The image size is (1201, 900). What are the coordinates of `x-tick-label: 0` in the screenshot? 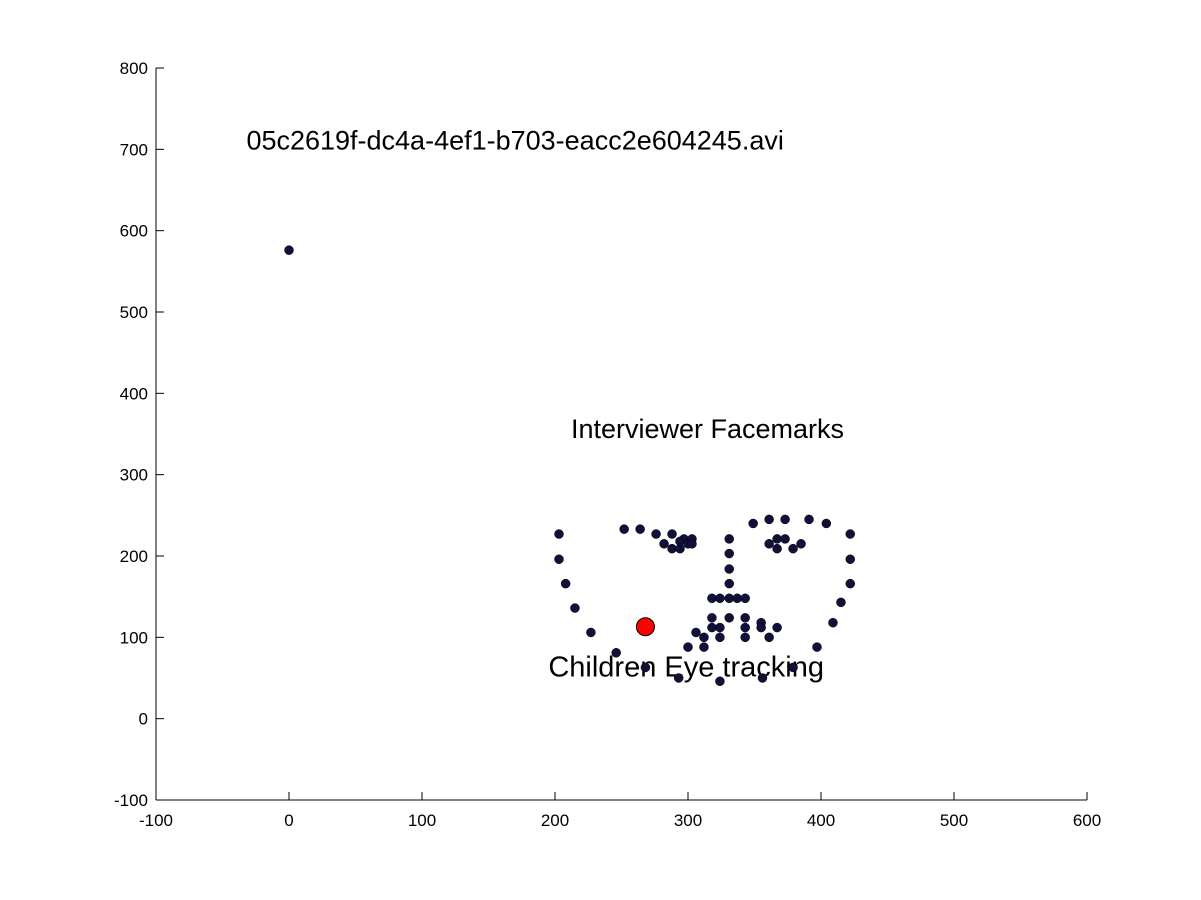 It's located at (288, 820).